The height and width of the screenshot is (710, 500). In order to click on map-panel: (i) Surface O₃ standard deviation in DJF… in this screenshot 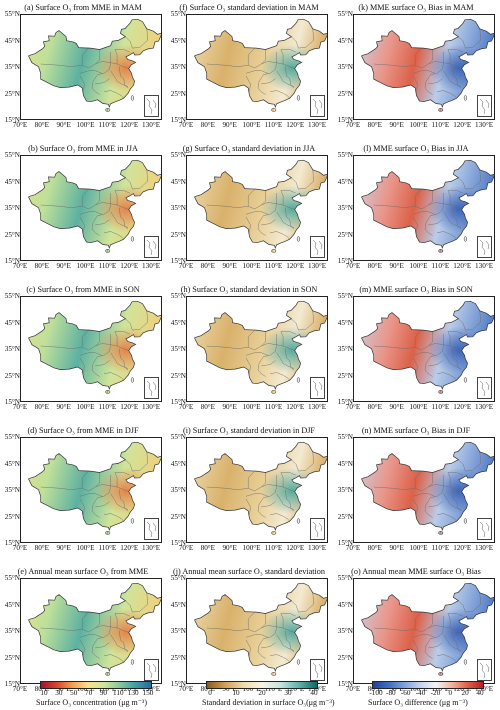, I will do `click(249, 494)`.